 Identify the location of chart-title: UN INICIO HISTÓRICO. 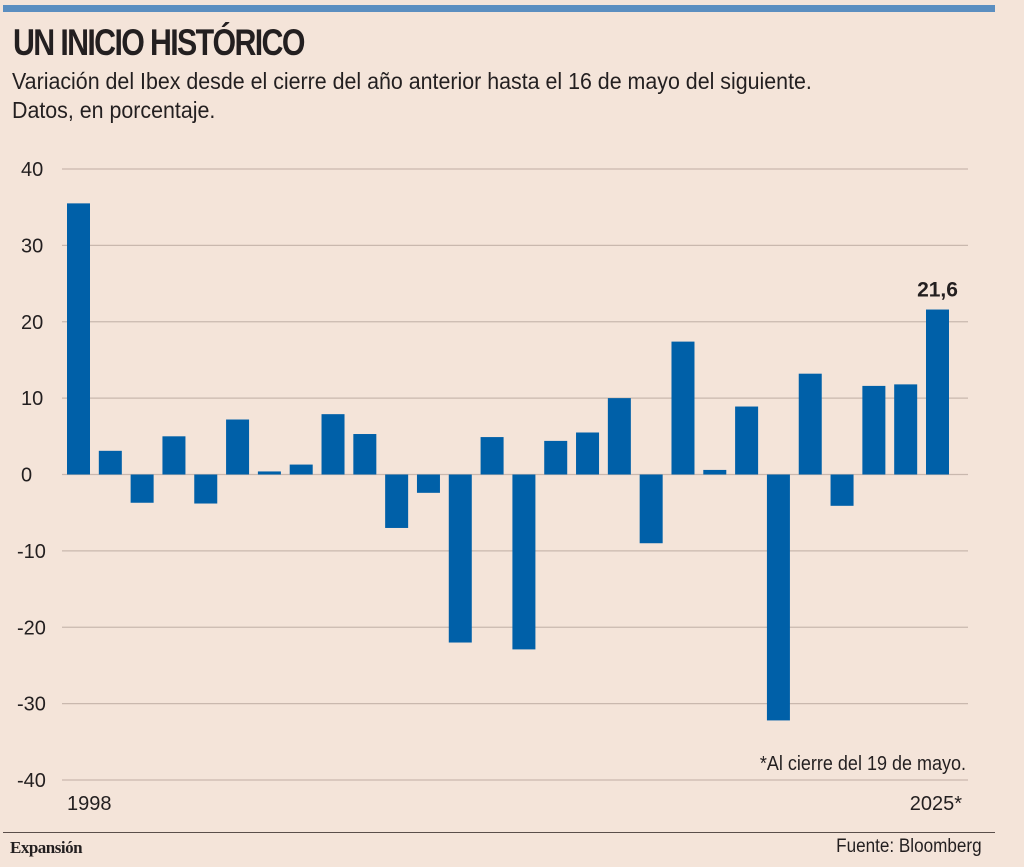
(159, 42).